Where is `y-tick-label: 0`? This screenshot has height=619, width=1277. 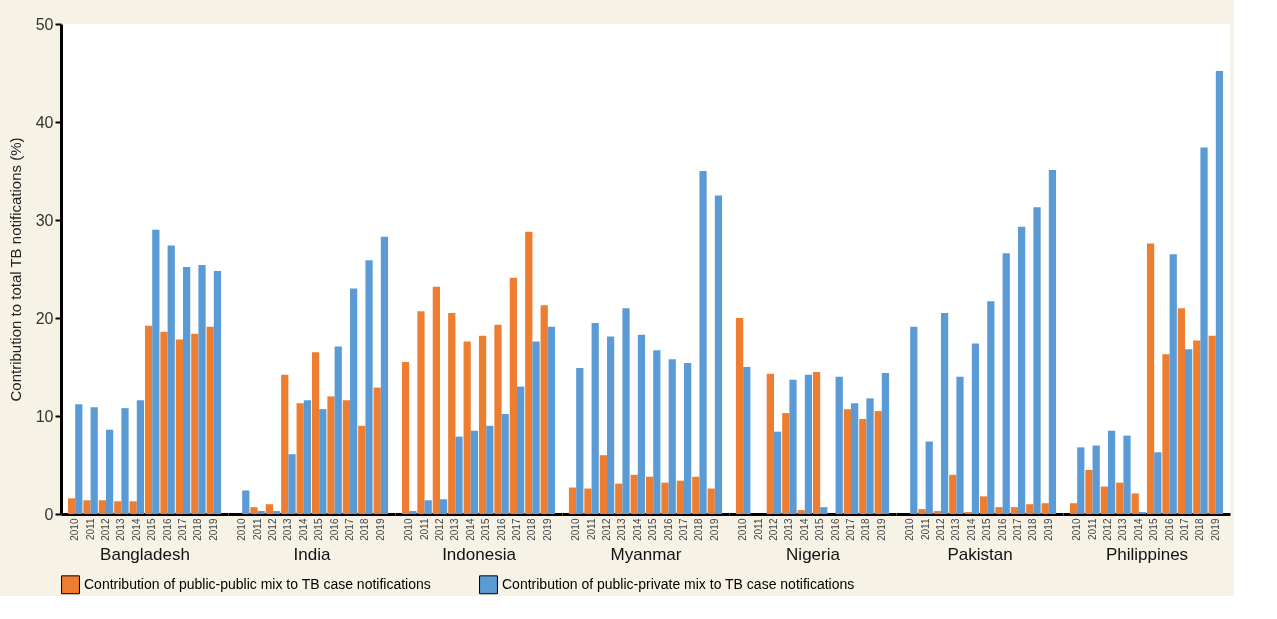
y-tick-label: 0 is located at coordinates (49, 514).